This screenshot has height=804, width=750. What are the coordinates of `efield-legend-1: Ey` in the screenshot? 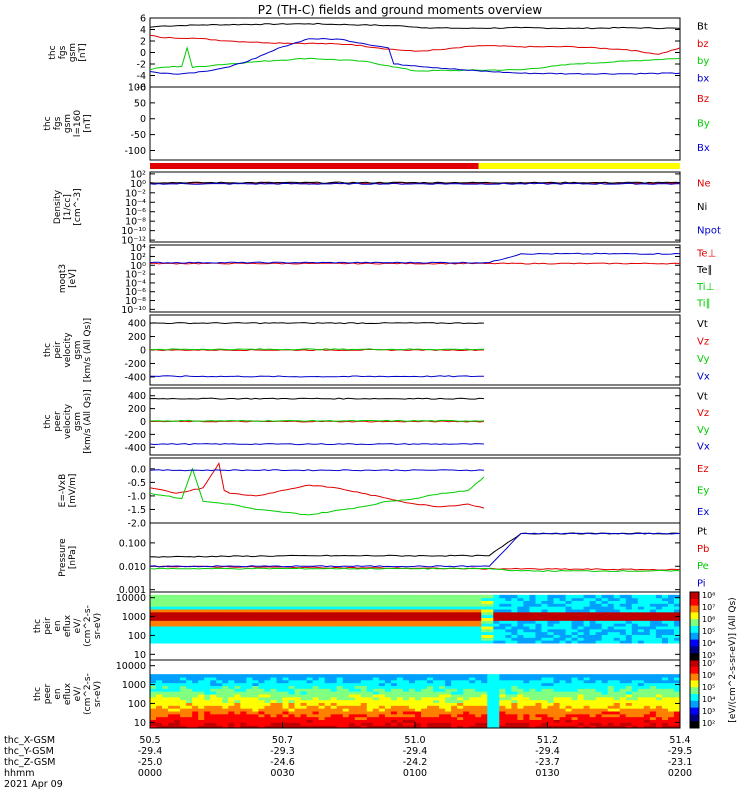 It's located at (703, 491).